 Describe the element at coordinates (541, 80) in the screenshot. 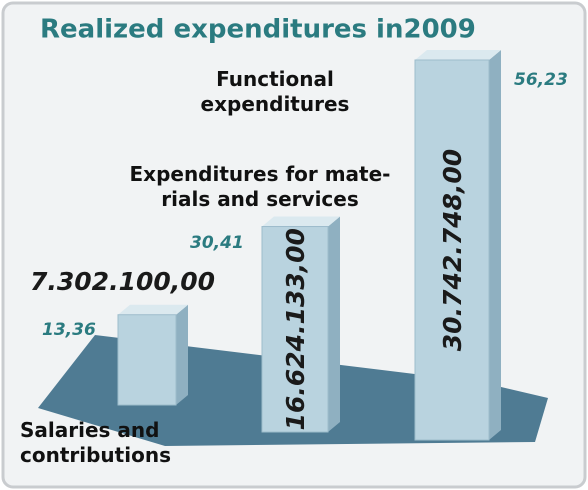

I see `share-label: 56,23` at that location.